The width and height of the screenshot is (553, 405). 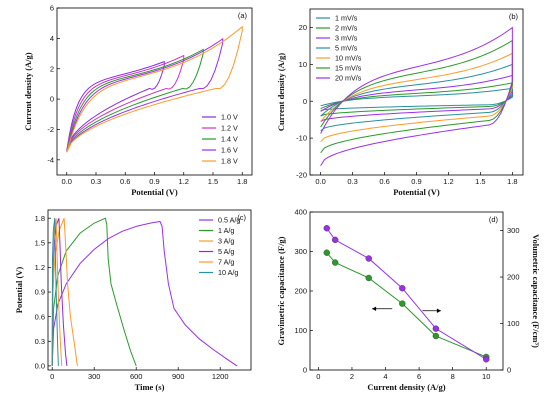 I want to click on panel-b-x-tick-label: 0.9, so click(x=416, y=181).